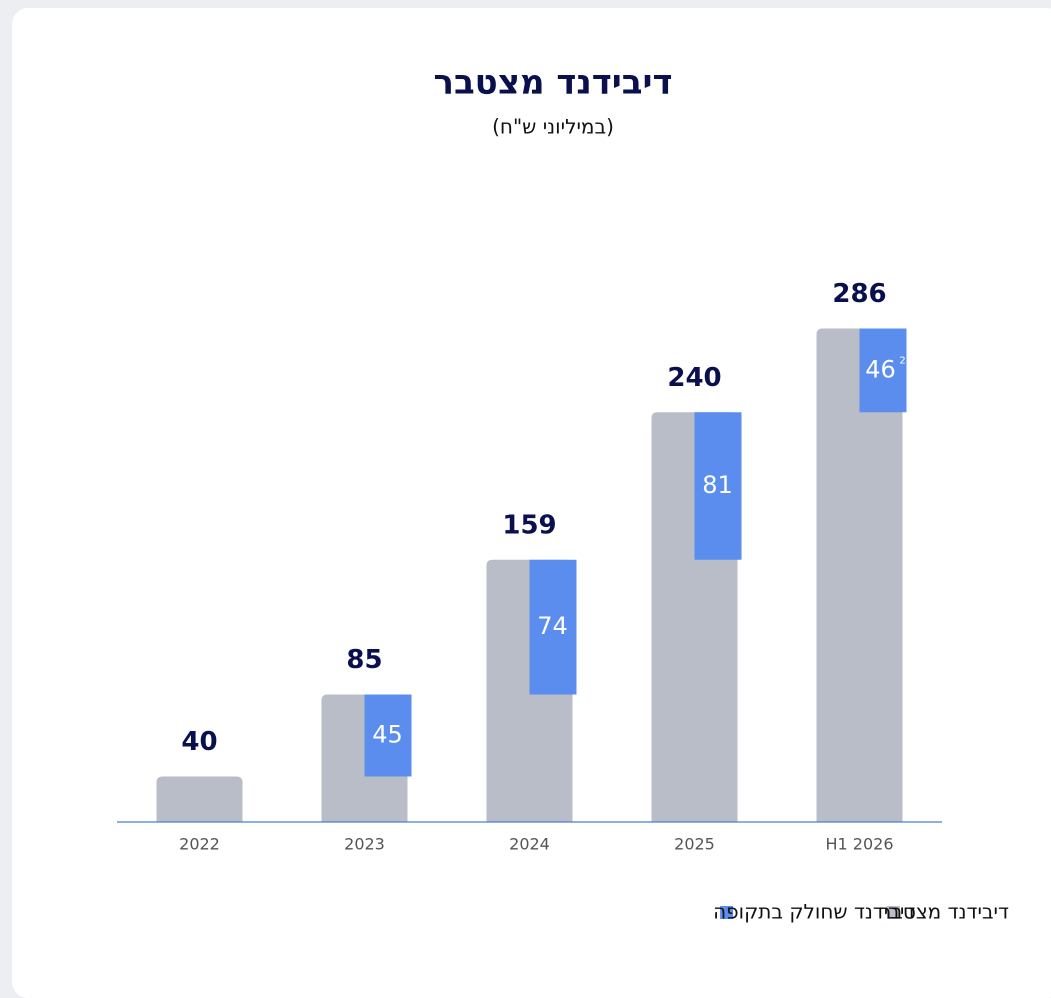 This screenshot has width=1051, height=998. Describe the element at coordinates (859, 294) in the screenshot. I see `bar-value-label: 286` at that location.